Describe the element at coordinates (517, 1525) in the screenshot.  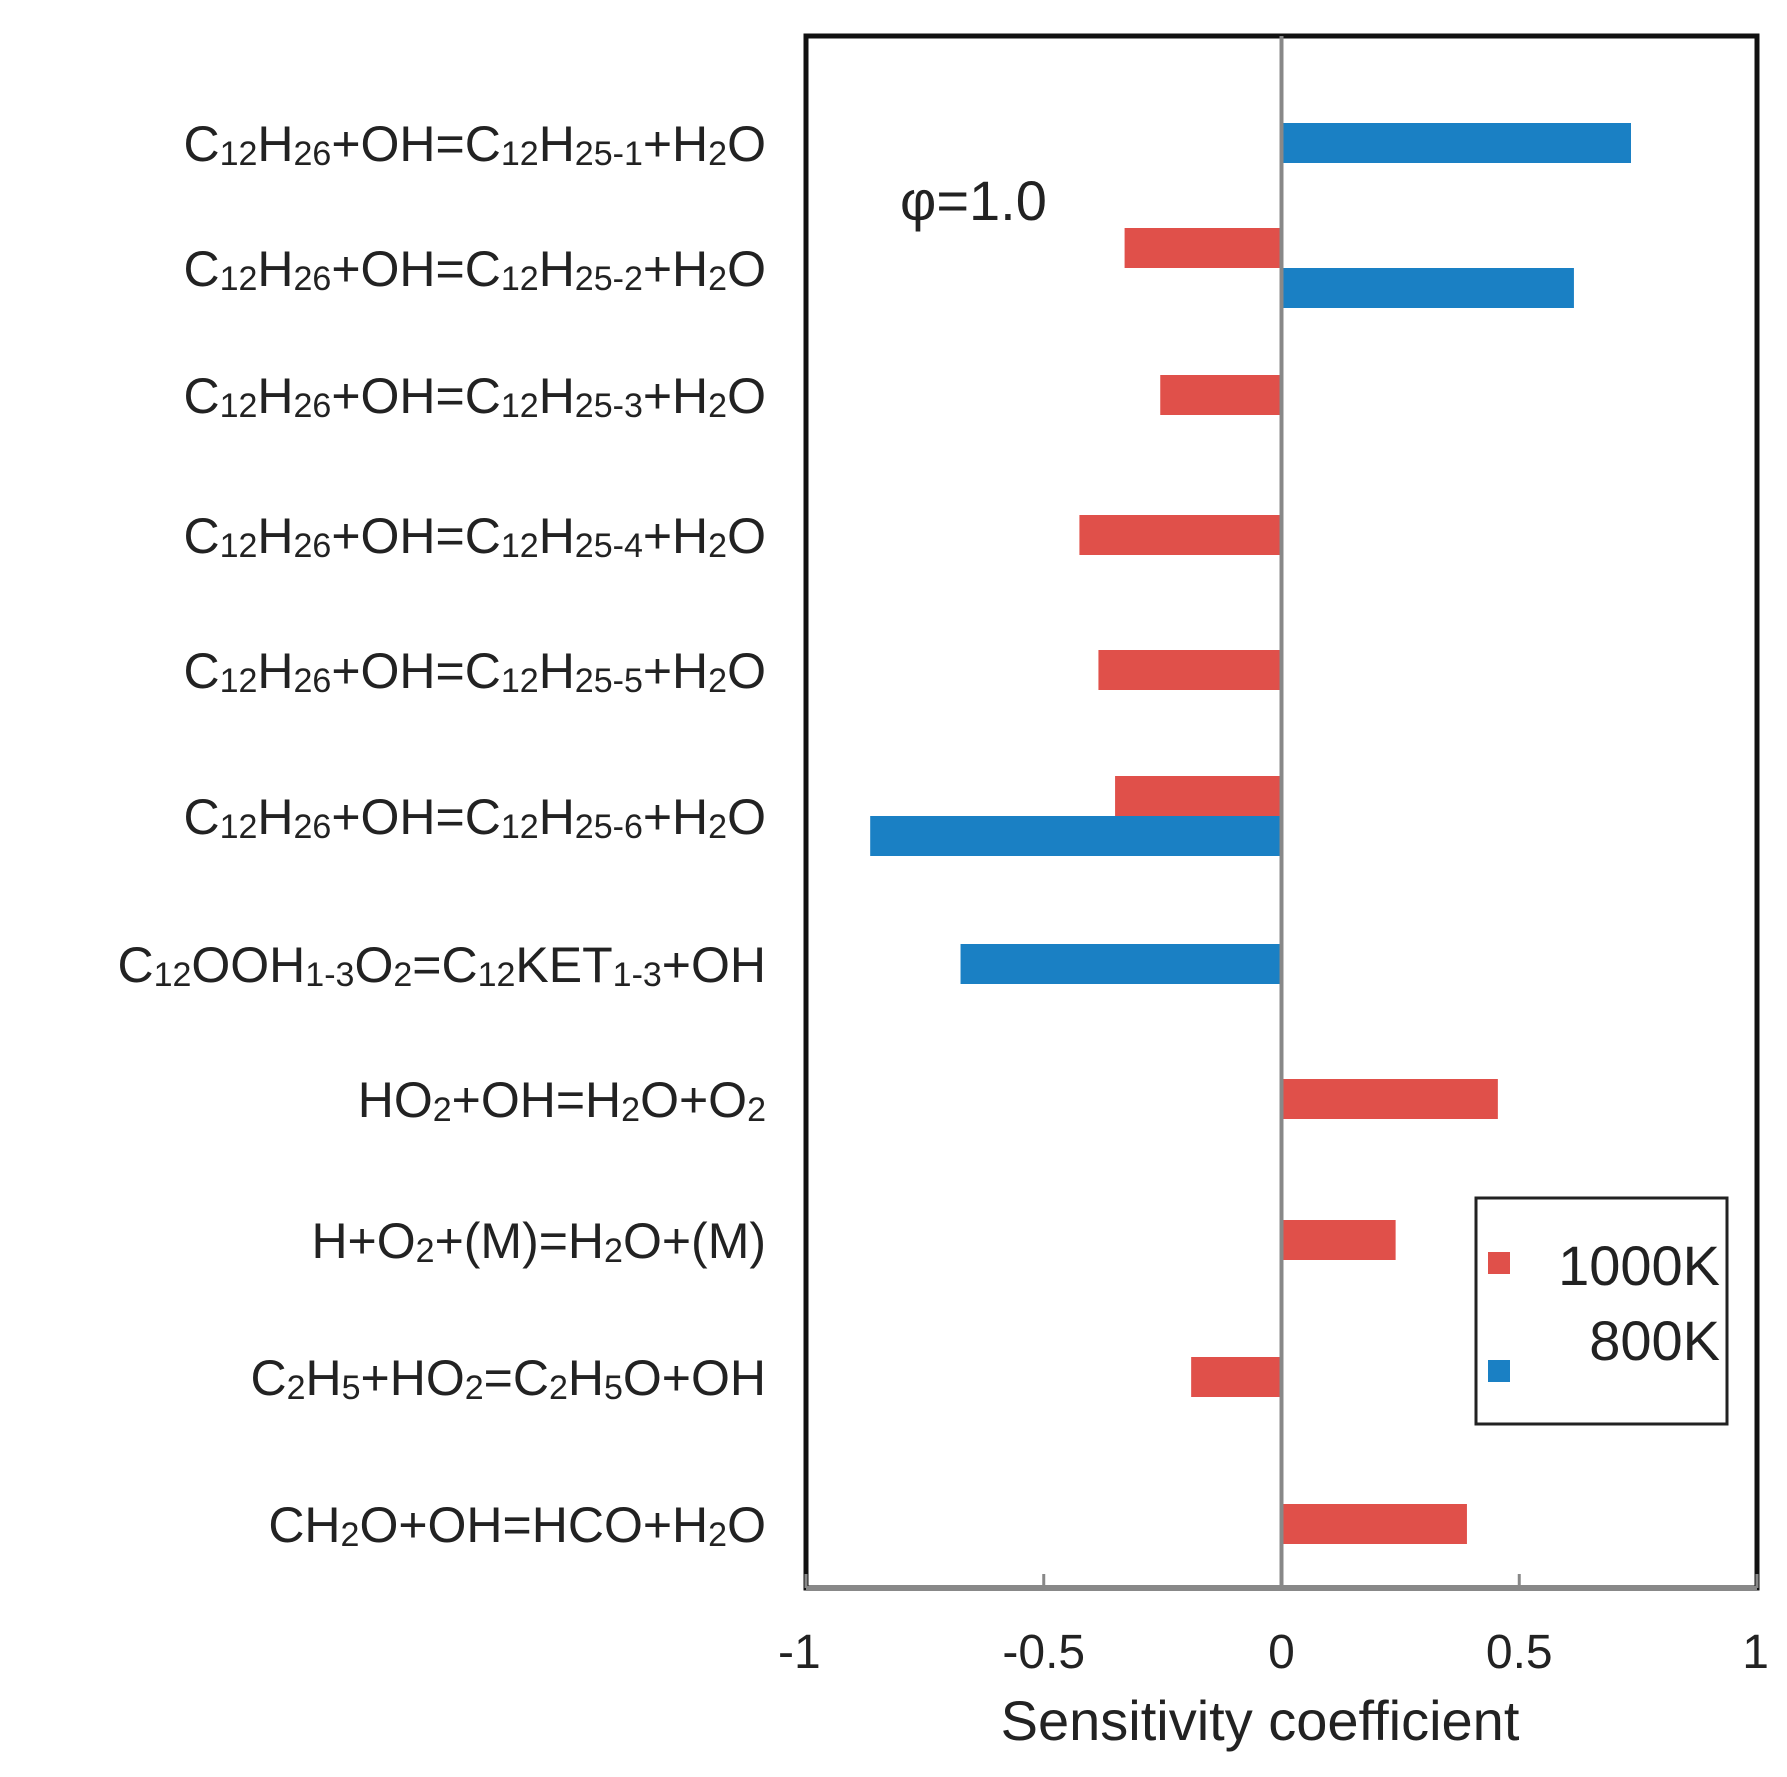
I see `y-category-label: CH2O+OH=HCO+H2O` at that location.